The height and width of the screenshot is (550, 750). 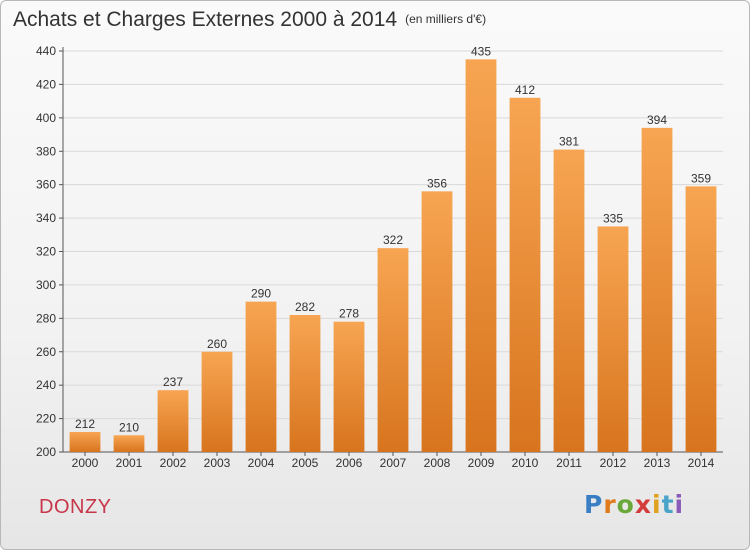 I want to click on title-unit: (en milliers d'€), so click(x=446, y=19).